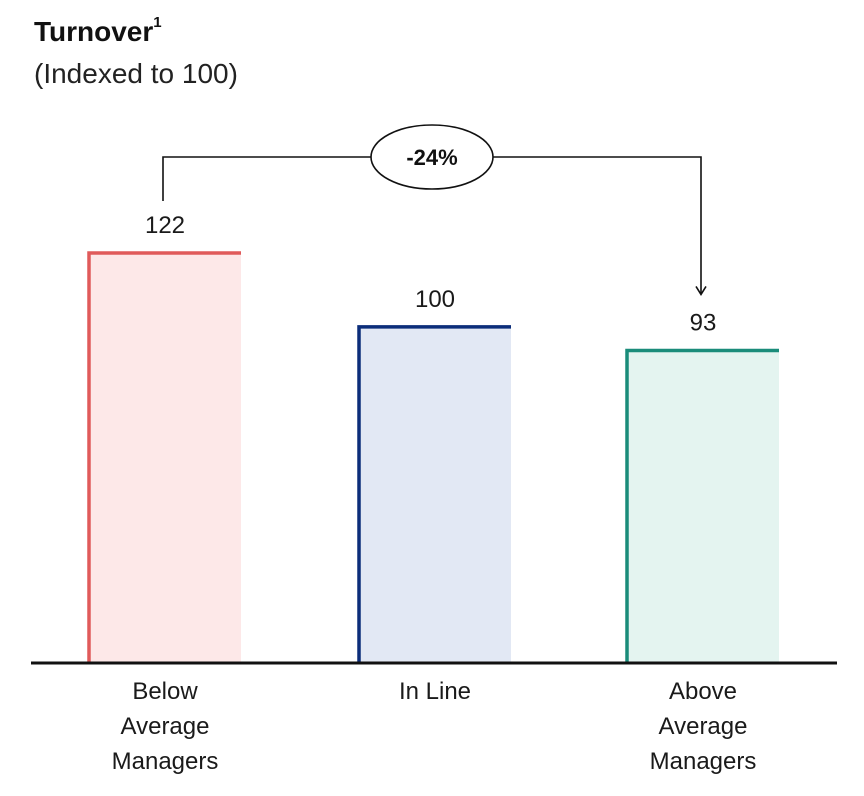 The image size is (864, 796). I want to click on value-label-2: 93, so click(703, 322).